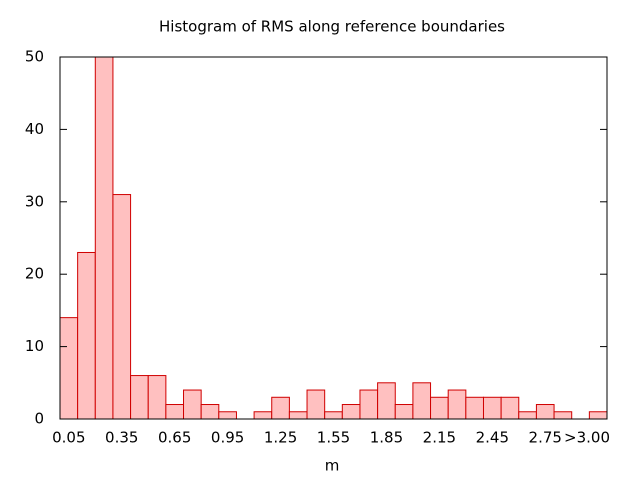  Describe the element at coordinates (333, 438) in the screenshot. I see `x-tick-label: 1.55` at that location.